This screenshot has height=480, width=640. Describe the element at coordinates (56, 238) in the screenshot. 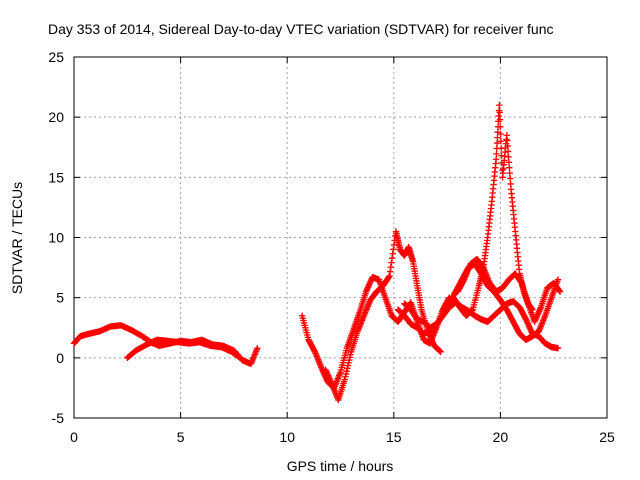

I see `y-tick-label: 10` at that location.